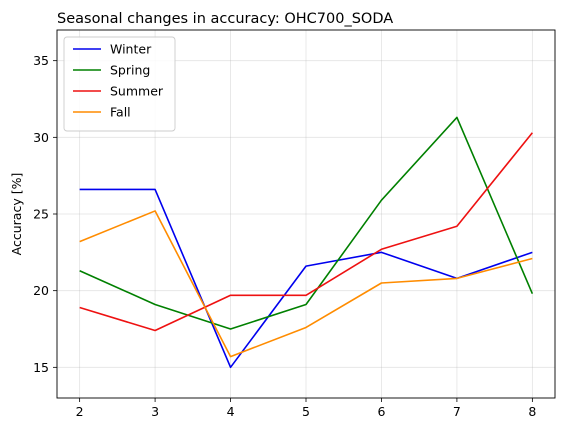  What do you see at coordinates (532, 411) in the screenshot?
I see `x-tick-label: 8` at bounding box center [532, 411].